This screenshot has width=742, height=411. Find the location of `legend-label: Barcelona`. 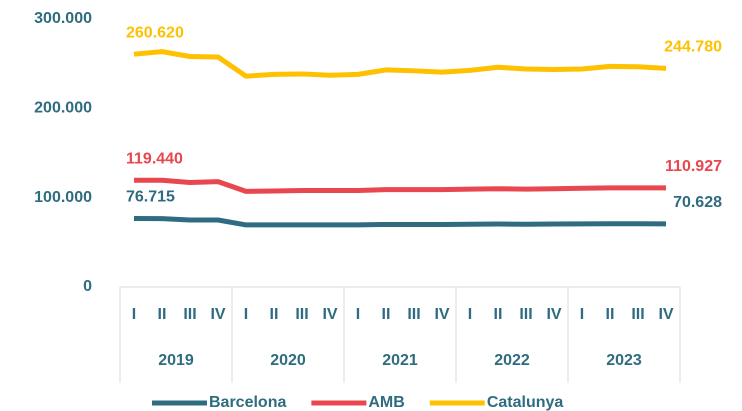

legend-label: Barcelona is located at coordinates (247, 402).